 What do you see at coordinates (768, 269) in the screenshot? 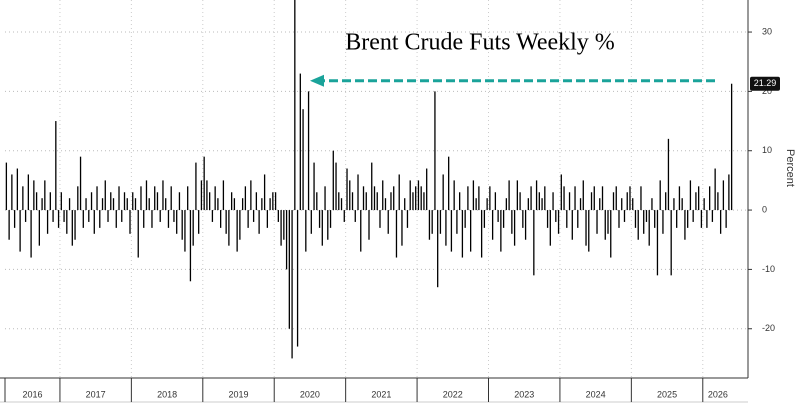
I see `y-tick-label: -10` at bounding box center [768, 269].